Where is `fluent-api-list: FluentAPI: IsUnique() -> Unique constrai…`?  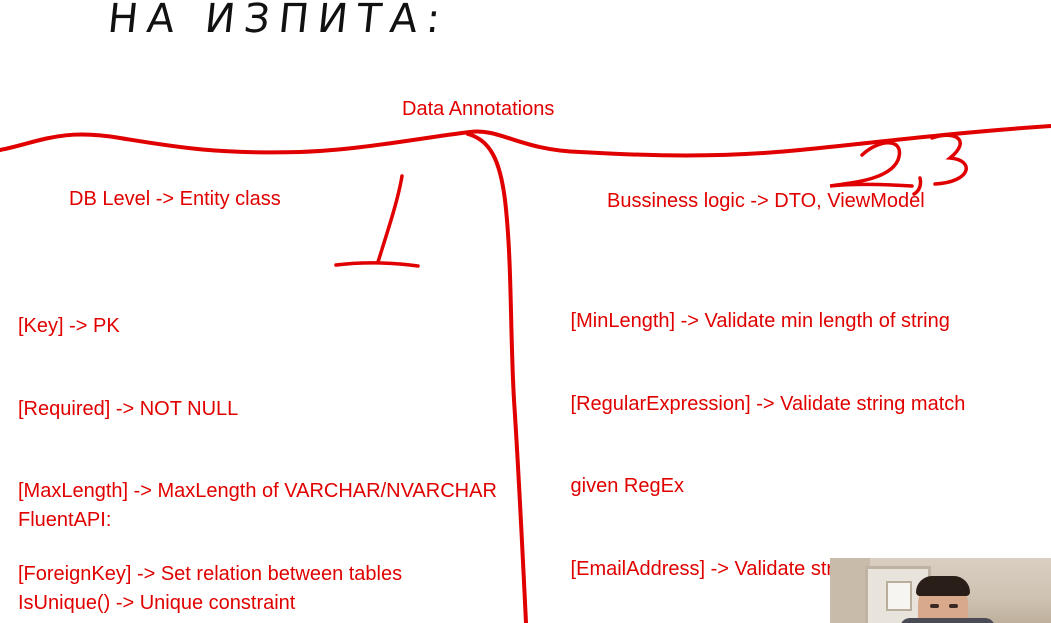 fluent-api-list: FluentAPI: IsUnique() -> Unique constrai… is located at coordinates (236, 537).